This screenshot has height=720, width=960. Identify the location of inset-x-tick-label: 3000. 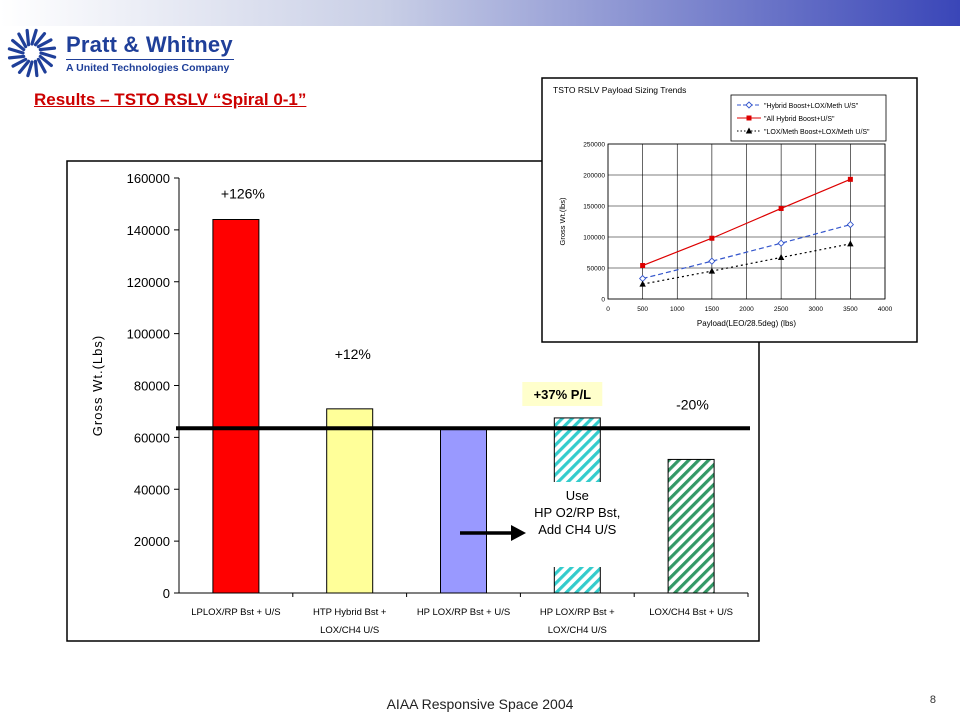
(816, 309).